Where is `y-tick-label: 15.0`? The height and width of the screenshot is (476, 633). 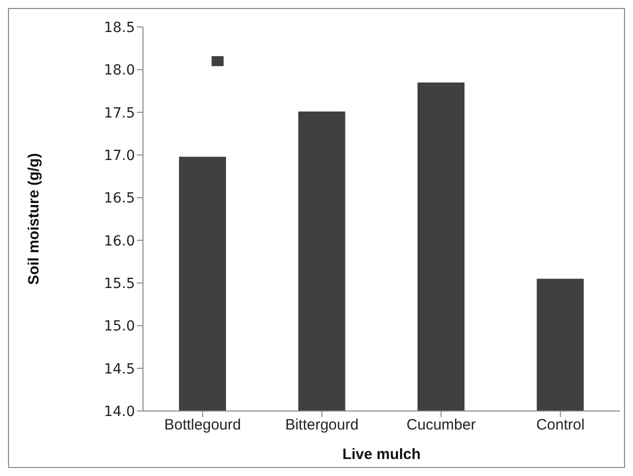
y-tick-label: 15.0 is located at coordinates (119, 326).